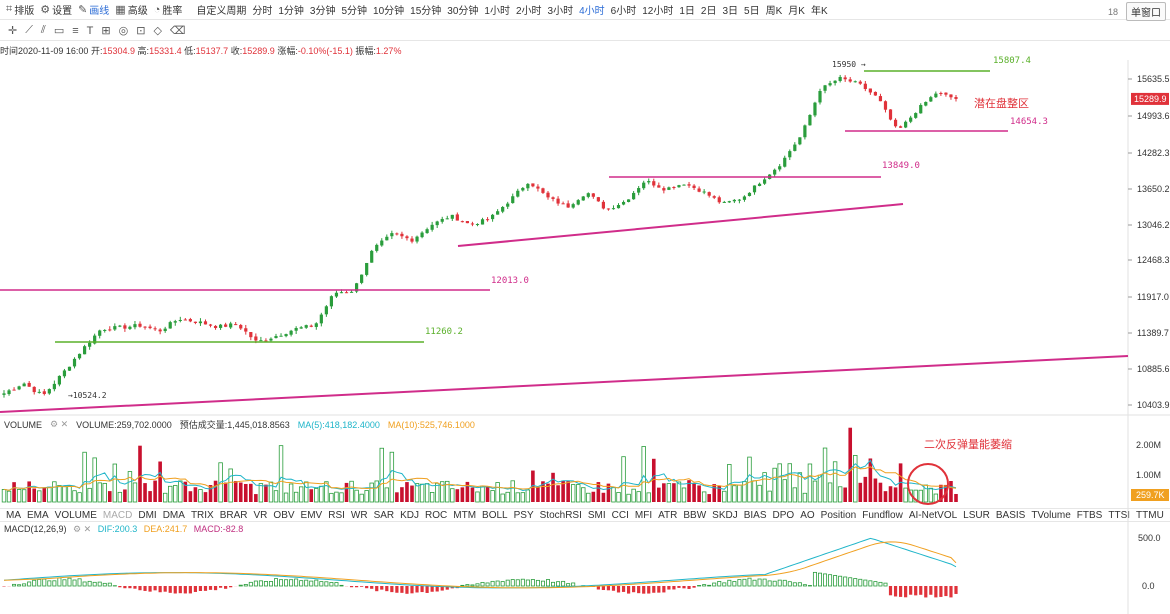  Describe the element at coordinates (29, 30) in the screenshot. I see `trendline-icon: ⟋` at that location.